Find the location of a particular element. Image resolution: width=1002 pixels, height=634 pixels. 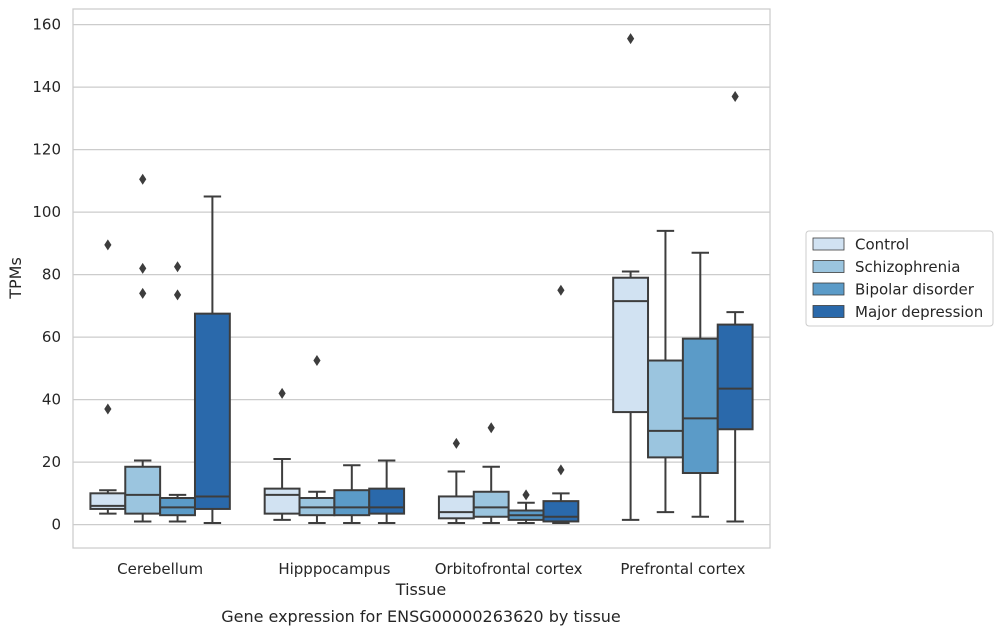

legend-item: Schizophrenia is located at coordinates (886, 267).